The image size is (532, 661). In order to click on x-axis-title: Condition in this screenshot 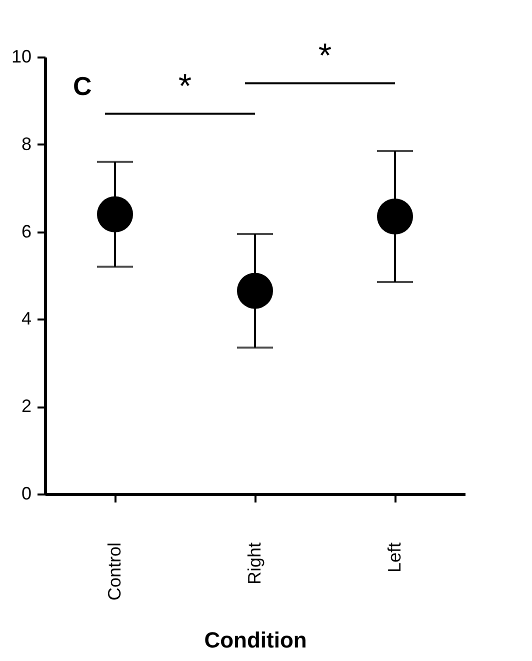, I will do `click(255, 640)`.